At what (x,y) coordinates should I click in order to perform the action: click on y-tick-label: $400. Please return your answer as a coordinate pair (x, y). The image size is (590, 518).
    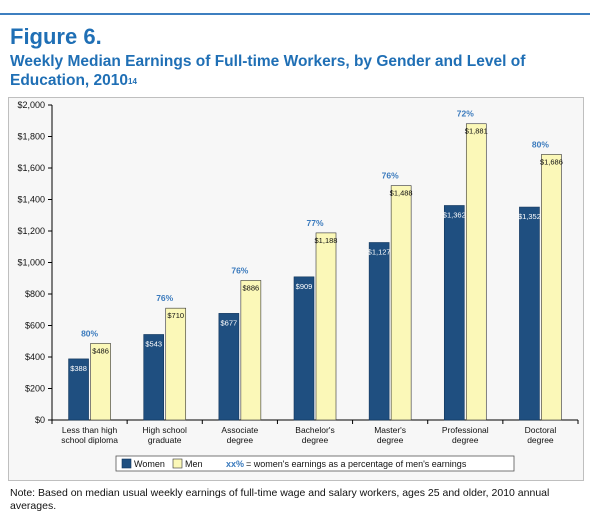
    Looking at the image, I should click on (35, 357).